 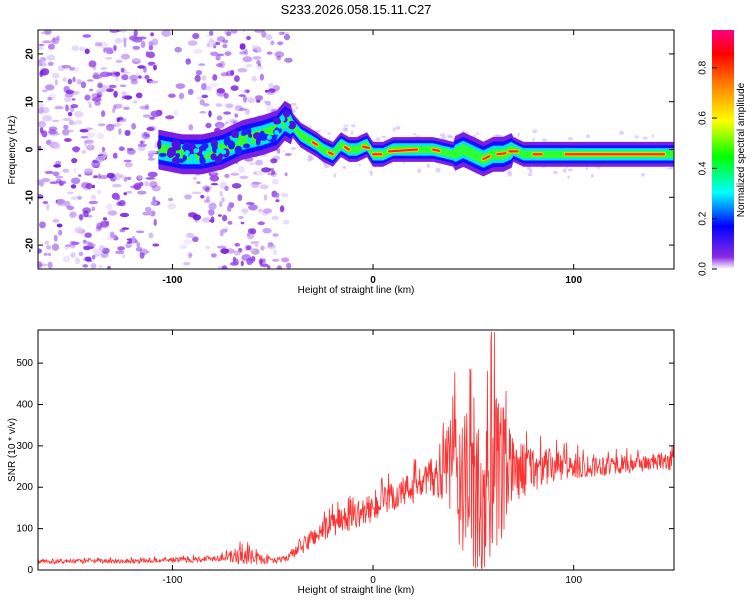 What do you see at coordinates (501, 154) in the screenshot?
I see `ridge-core-red` at bounding box center [501, 154].